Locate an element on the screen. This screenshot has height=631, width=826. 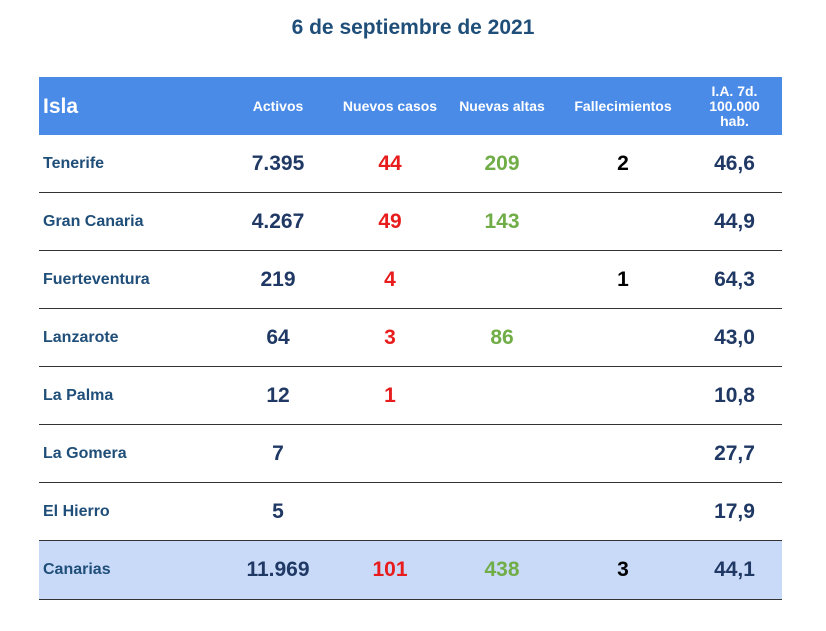
cell-nuevas-altas: 86 is located at coordinates (502, 337).